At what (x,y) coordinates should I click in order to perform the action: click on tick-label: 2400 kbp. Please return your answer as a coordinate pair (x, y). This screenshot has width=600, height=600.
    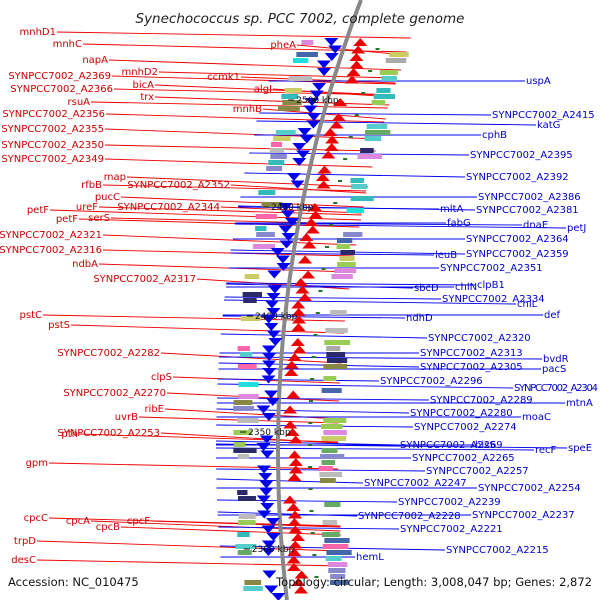
    Looking at the image, I should click on (276, 317).